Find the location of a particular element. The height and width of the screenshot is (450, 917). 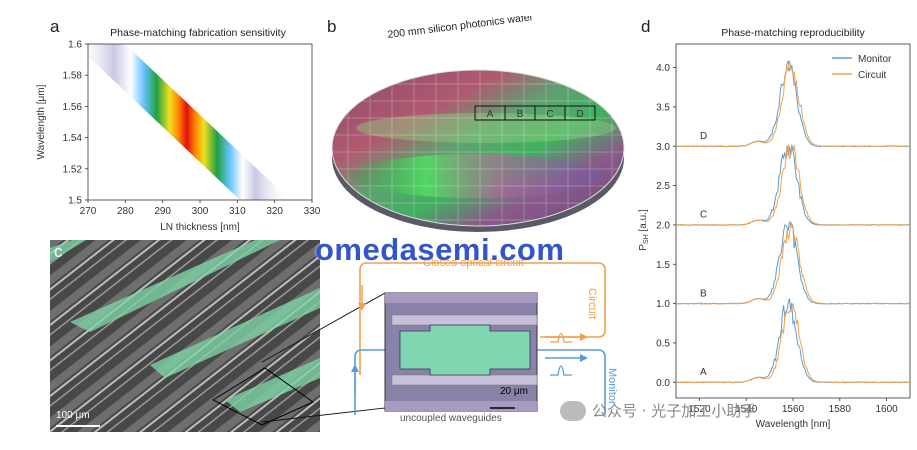

legend: Monitor Circuit is located at coordinates (862, 67).